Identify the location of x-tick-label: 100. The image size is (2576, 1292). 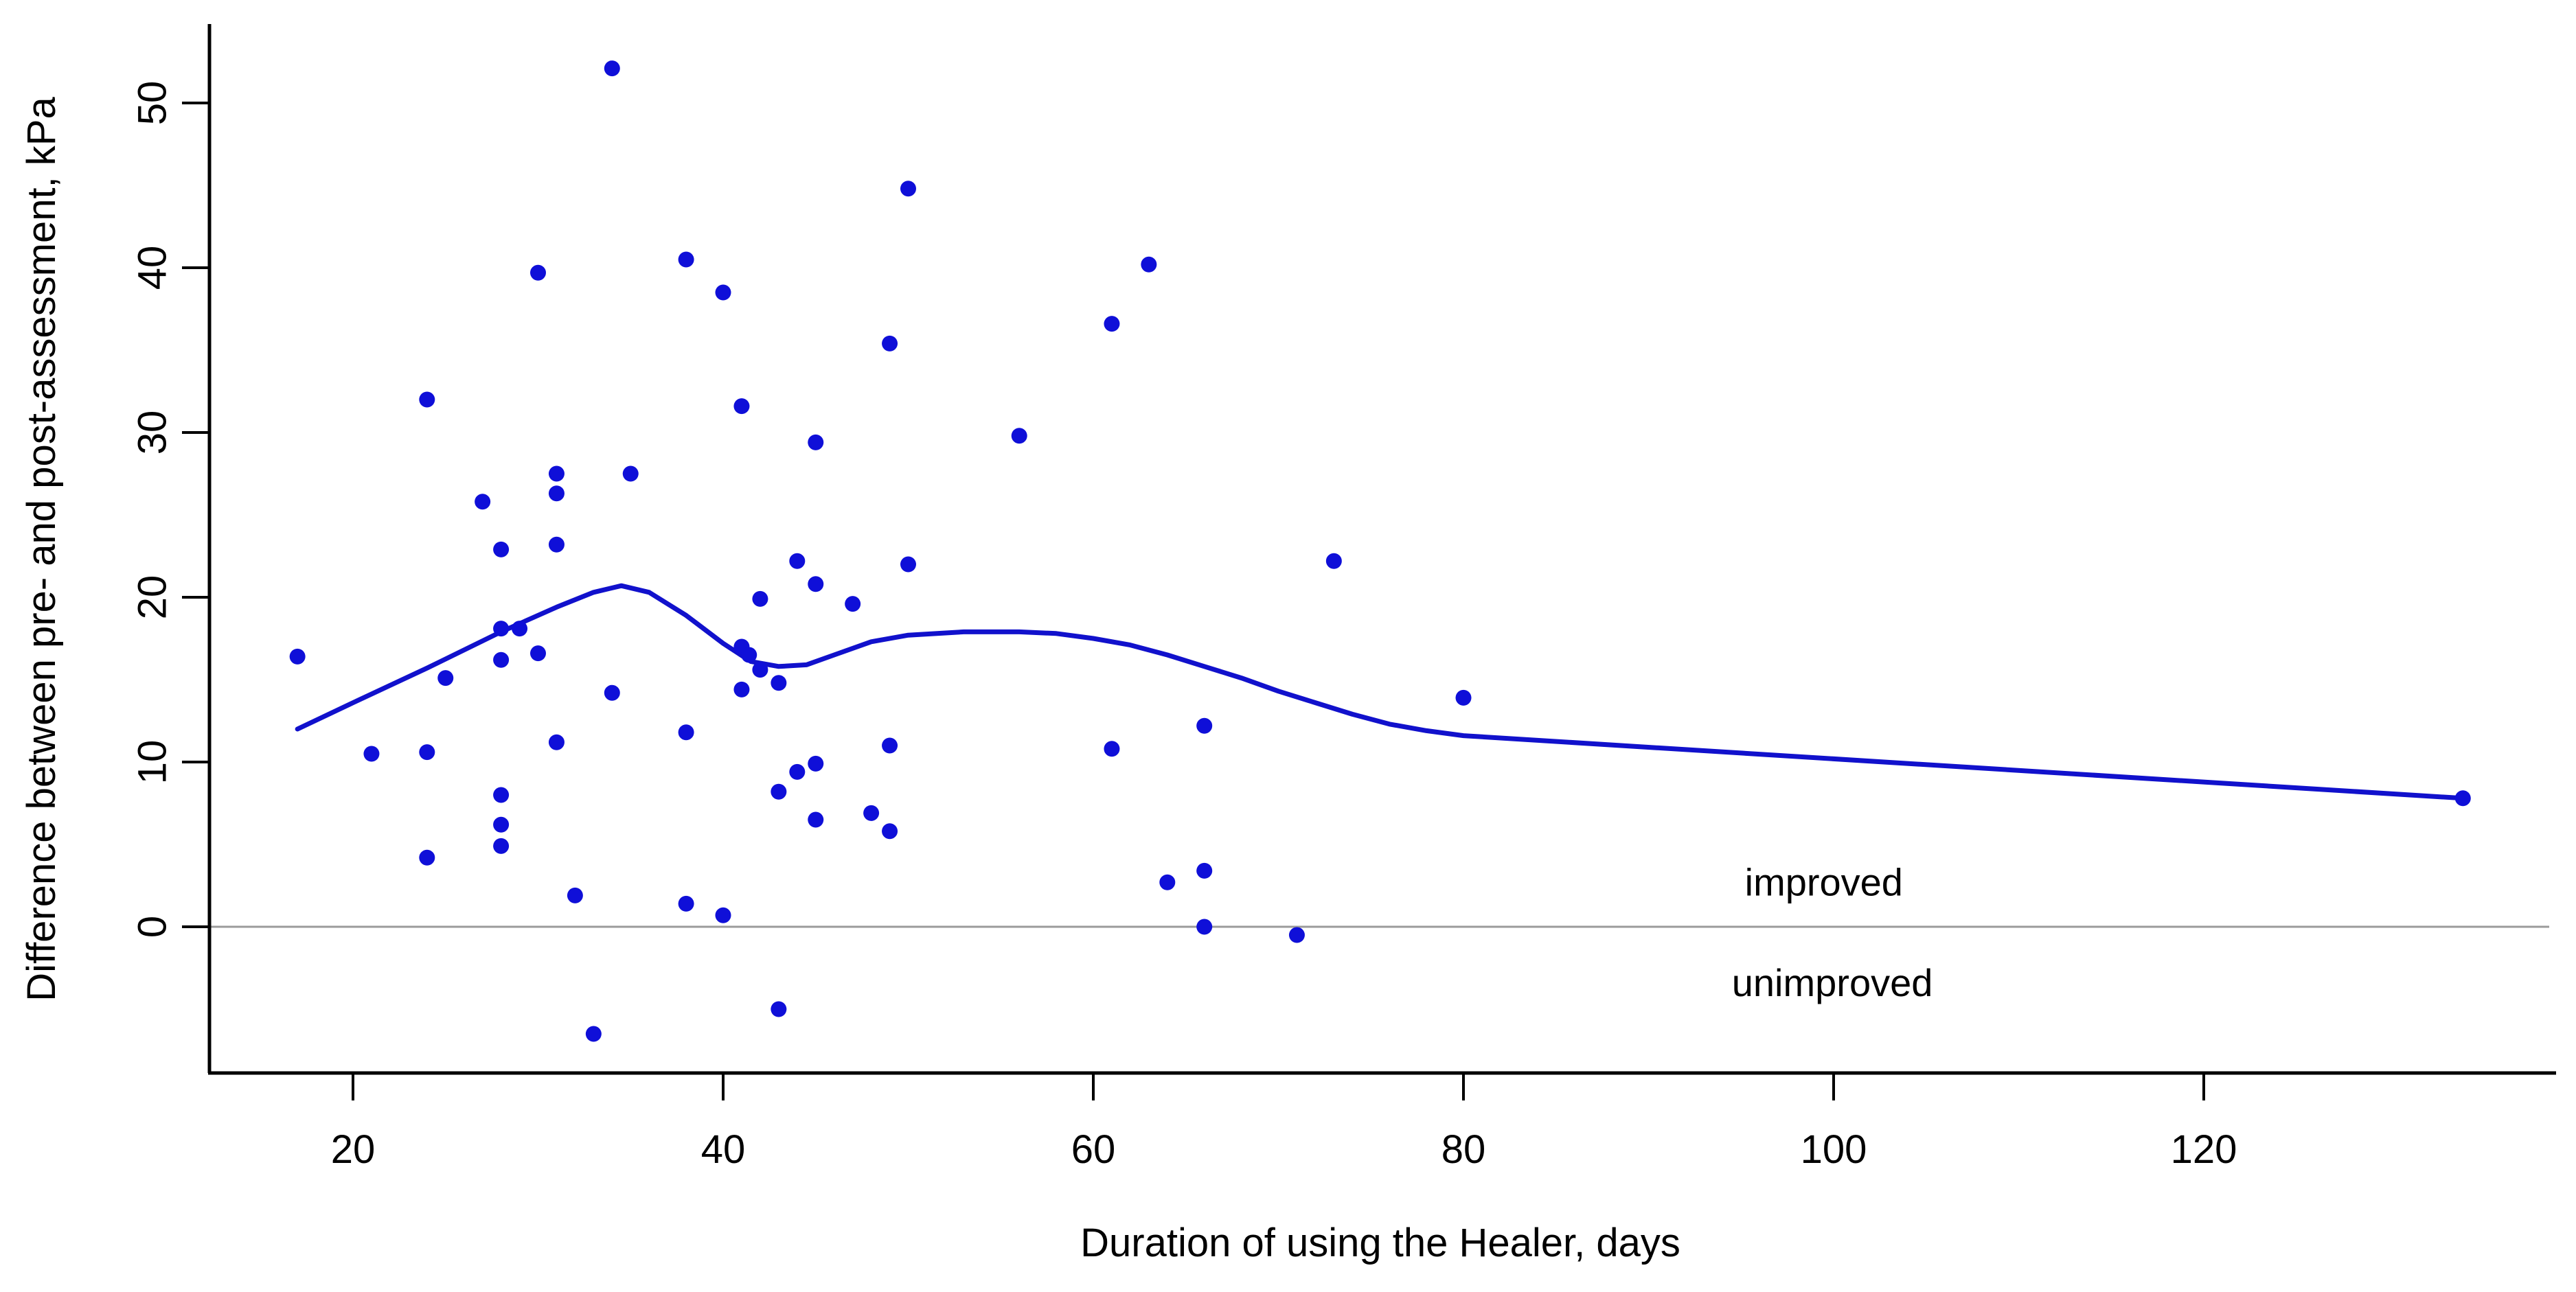
(1834, 1149).